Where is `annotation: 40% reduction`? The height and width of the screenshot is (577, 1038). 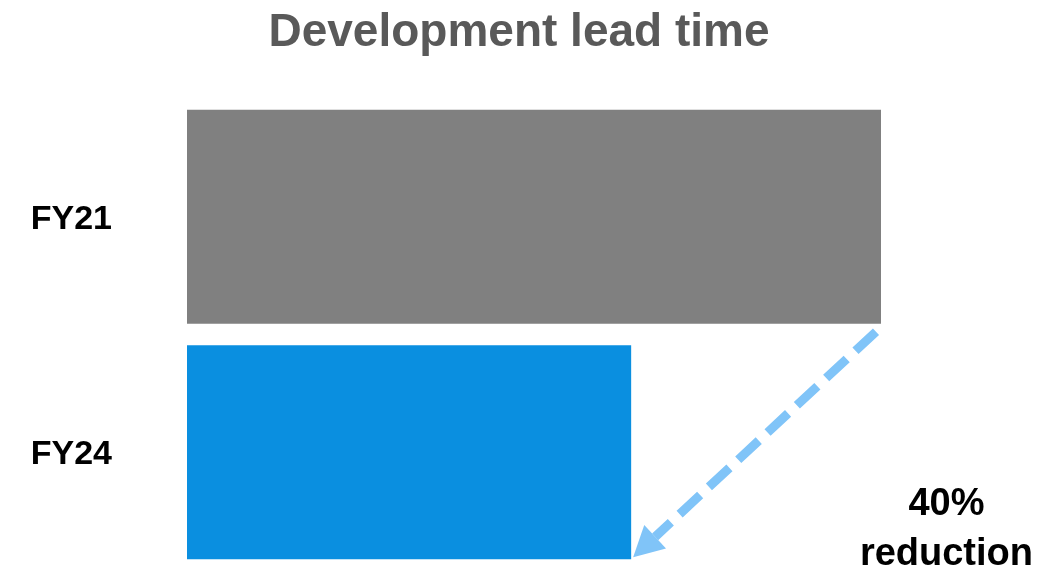 annotation: 40% reduction is located at coordinates (946, 527).